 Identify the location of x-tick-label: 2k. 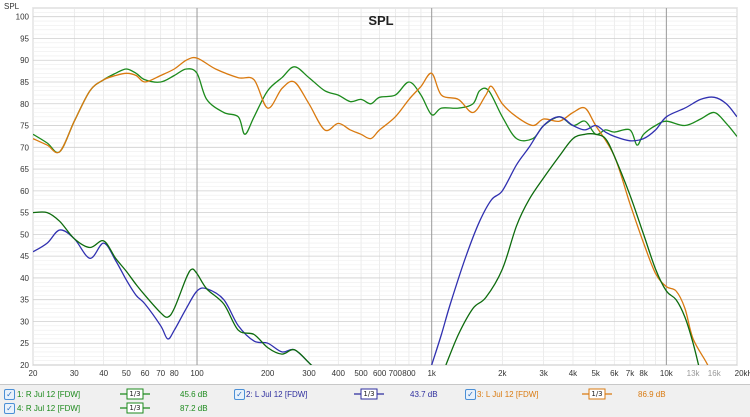
(502, 373).